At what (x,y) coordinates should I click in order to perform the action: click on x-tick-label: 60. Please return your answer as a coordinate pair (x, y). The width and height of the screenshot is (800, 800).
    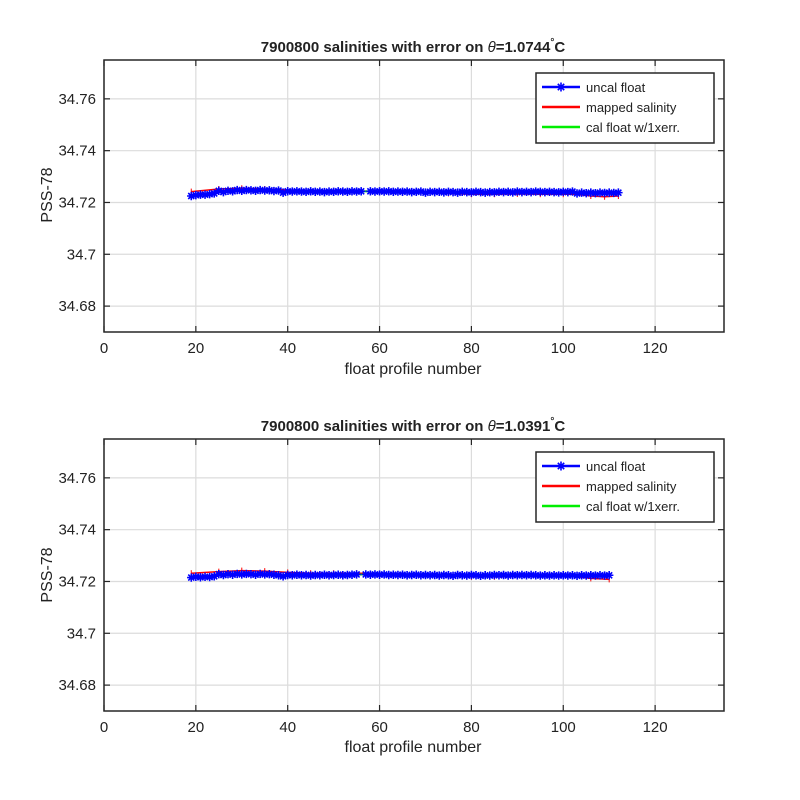
    Looking at the image, I should click on (379, 727).